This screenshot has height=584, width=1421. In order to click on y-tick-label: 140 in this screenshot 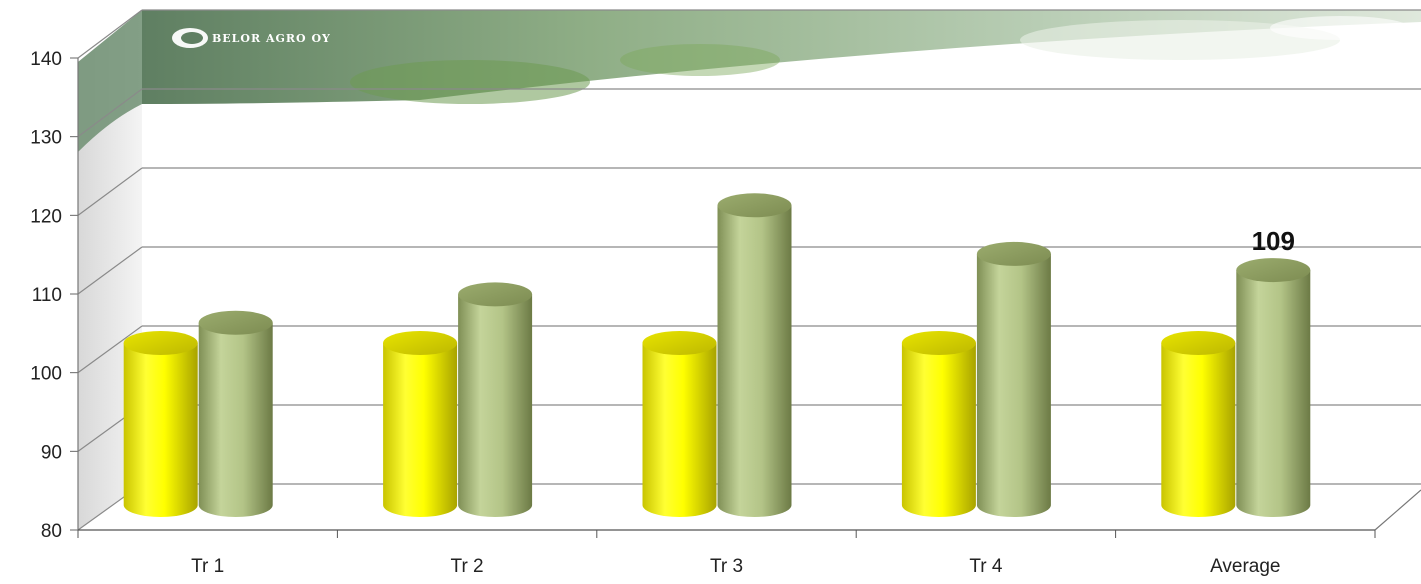, I will do `click(46, 59)`.